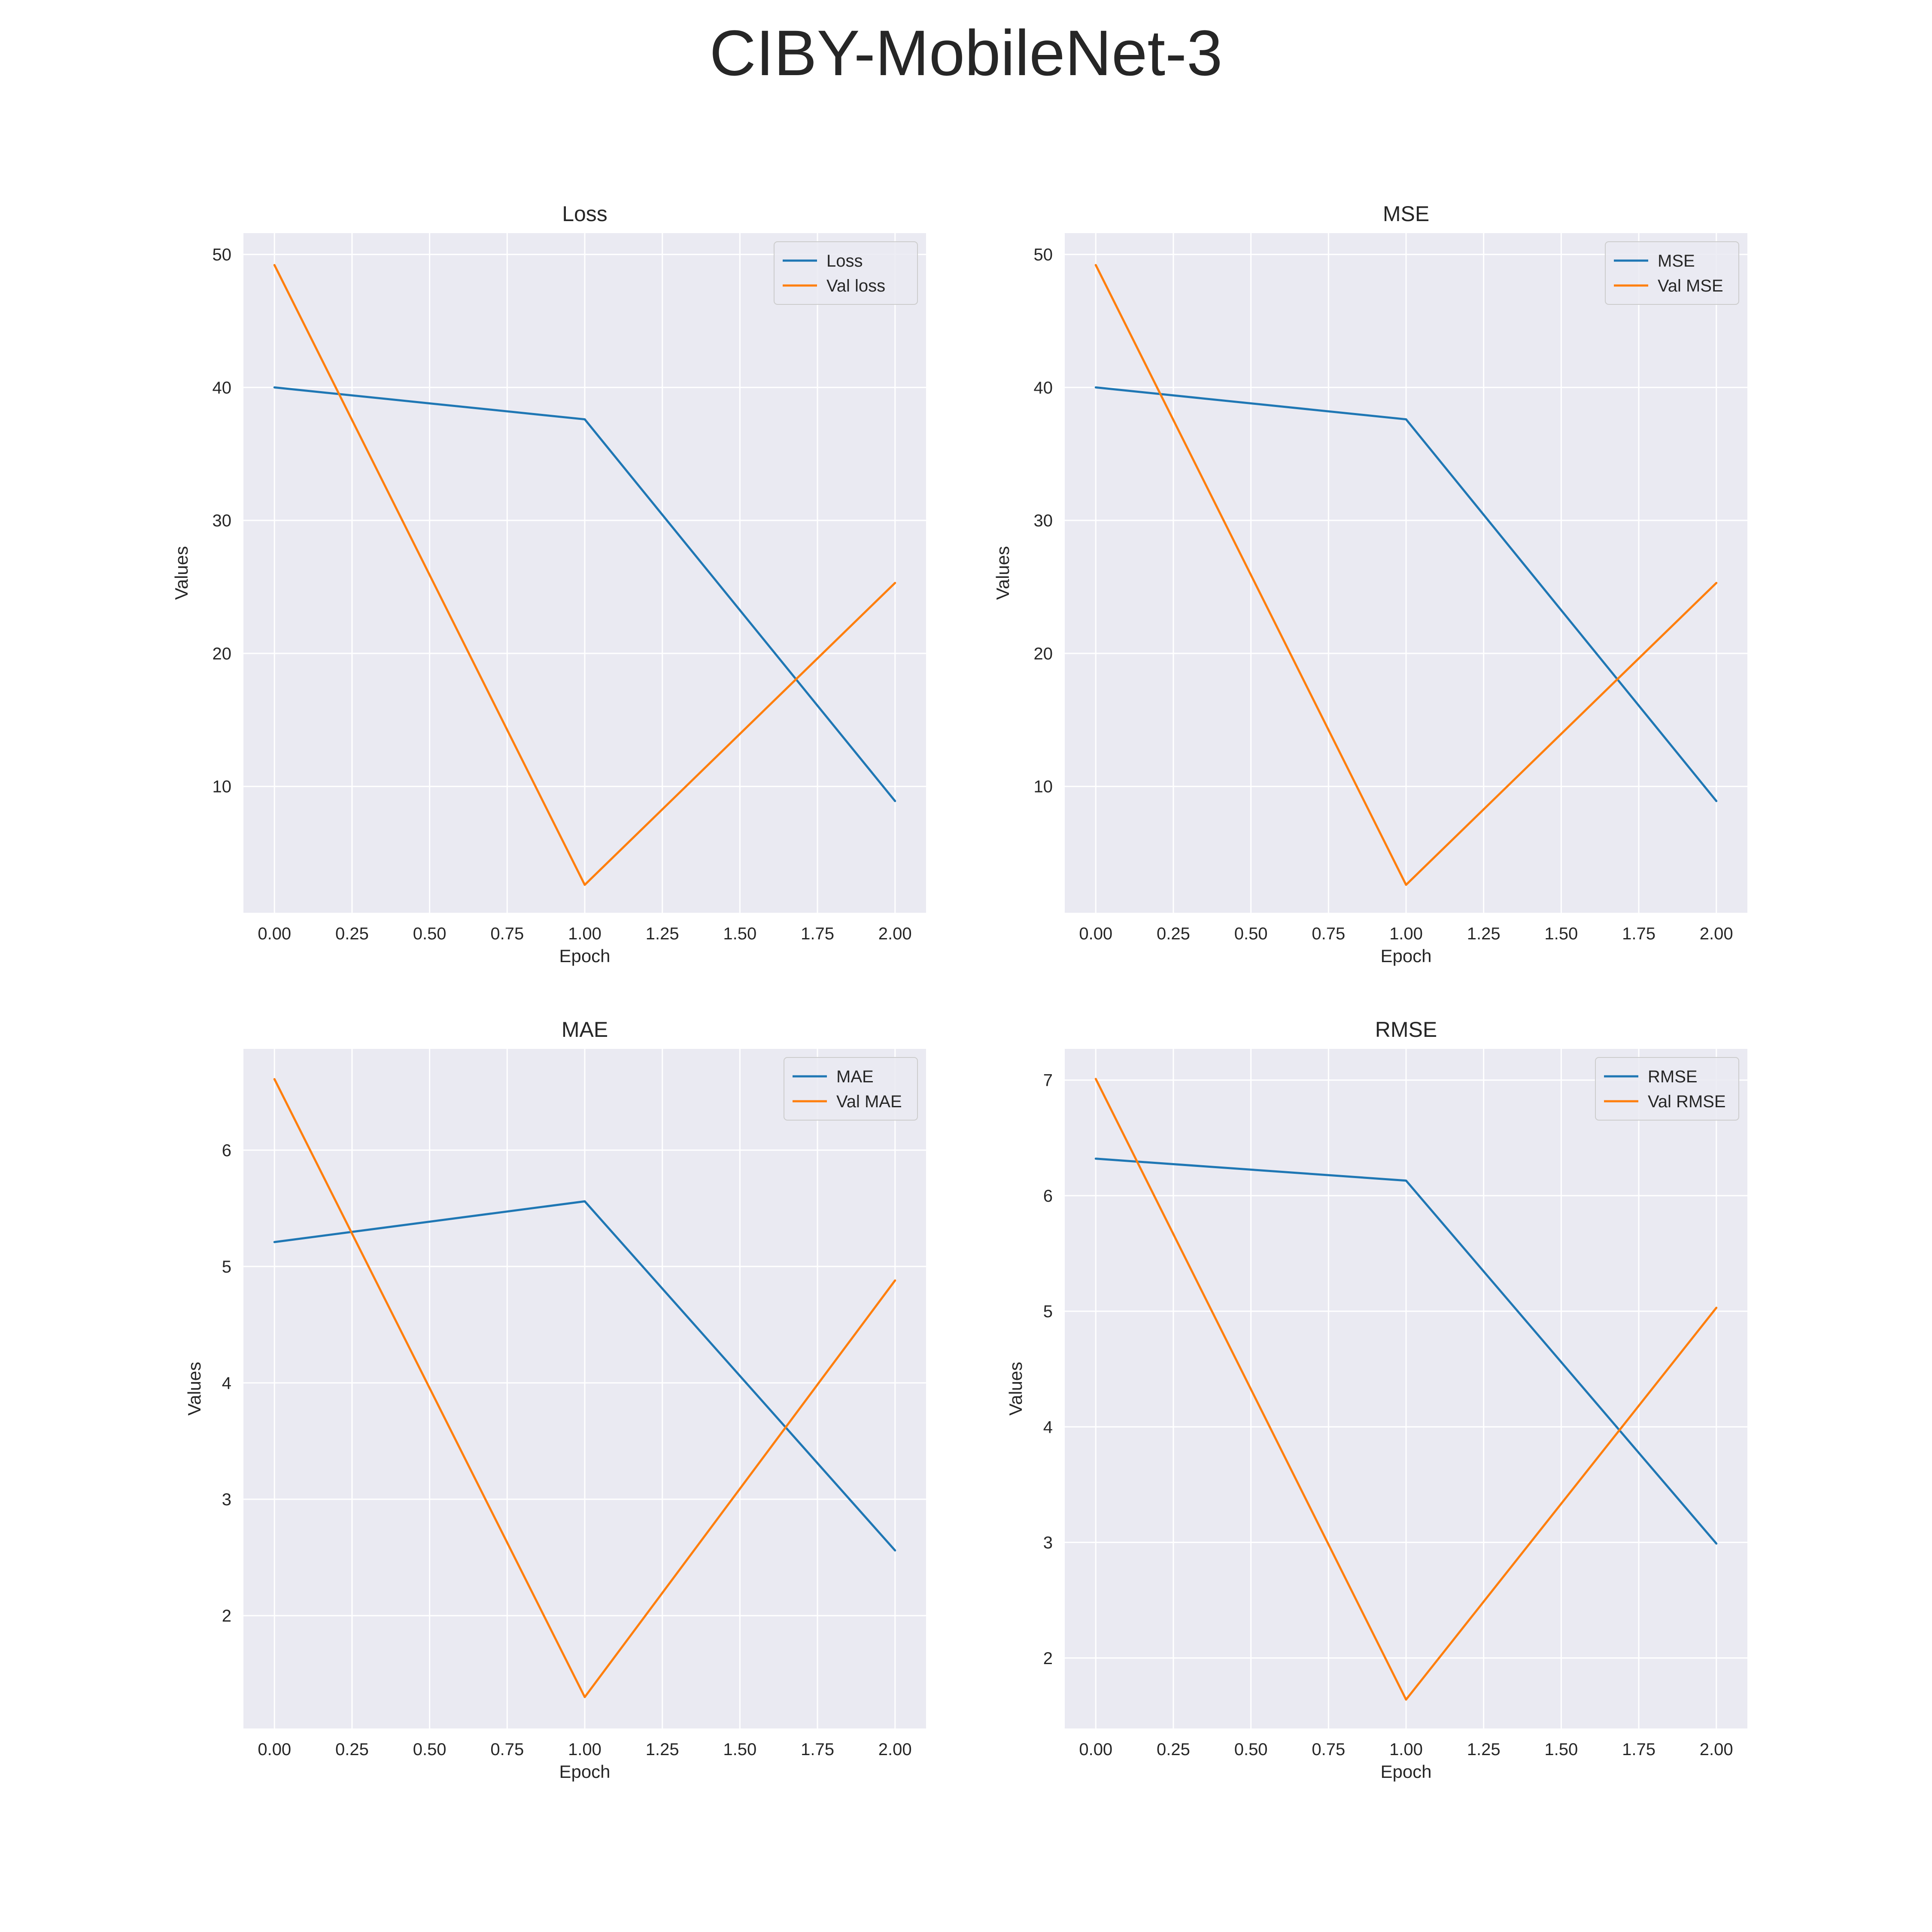 This screenshot has width=1932, height=1932. I want to click on series-line-mae, so click(585, 1376).